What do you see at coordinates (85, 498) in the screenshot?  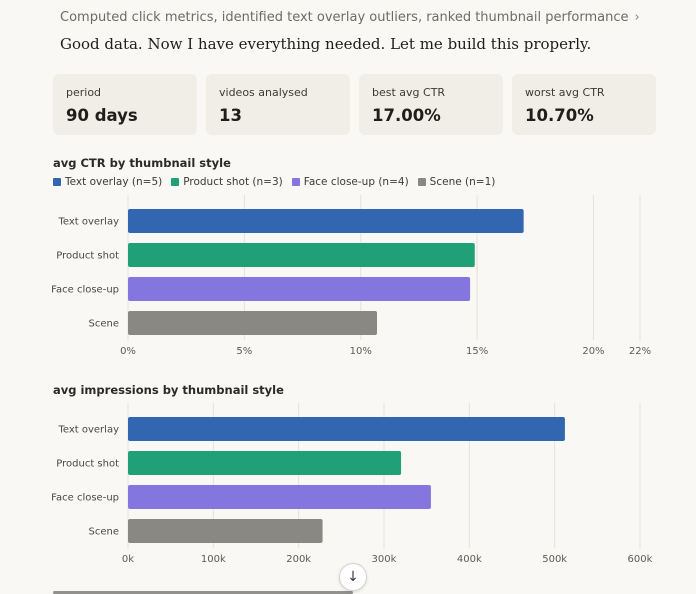 I see `impressions-category-label: Face close-up` at bounding box center [85, 498].